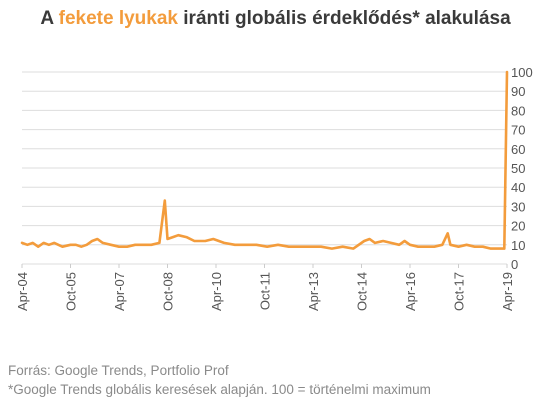  Describe the element at coordinates (118, 18) in the screenshot. I see `title-highlight: fekete lyukak` at that location.